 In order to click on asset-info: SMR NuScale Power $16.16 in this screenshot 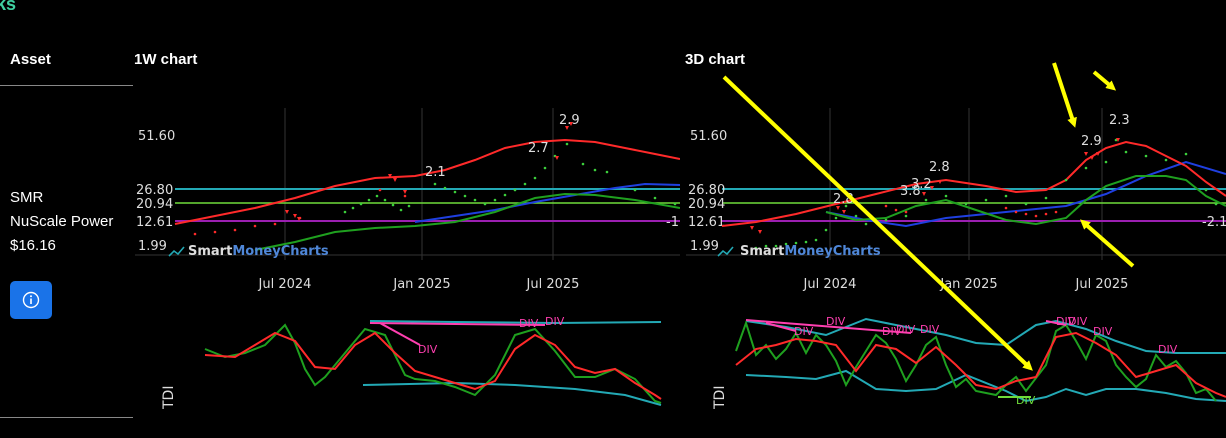, I will do `click(61, 222)`.